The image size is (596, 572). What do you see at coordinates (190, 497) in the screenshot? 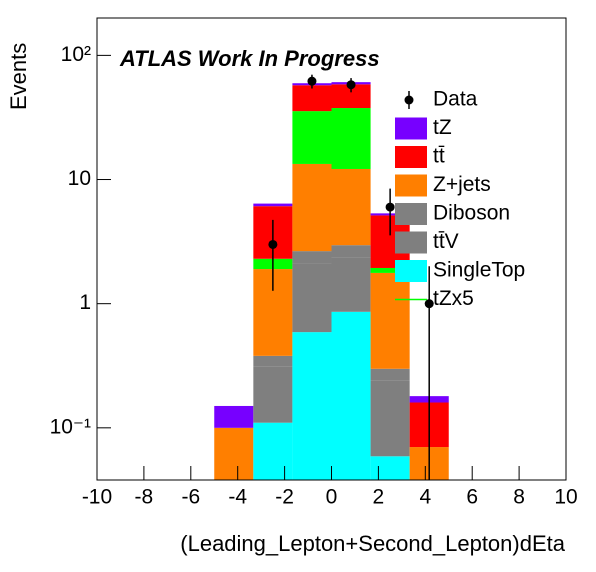
I see `x-tick-label: -6` at bounding box center [190, 497].